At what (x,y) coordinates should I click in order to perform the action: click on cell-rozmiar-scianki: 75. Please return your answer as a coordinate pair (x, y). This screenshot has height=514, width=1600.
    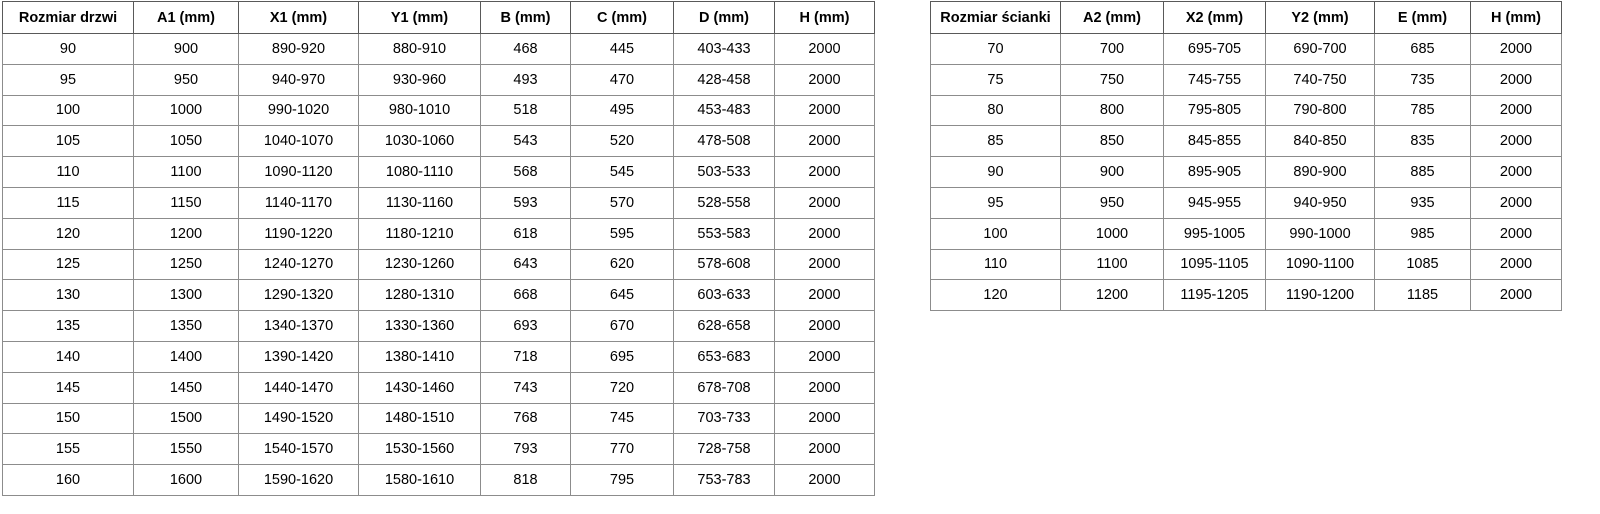
    Looking at the image, I should click on (995, 79).